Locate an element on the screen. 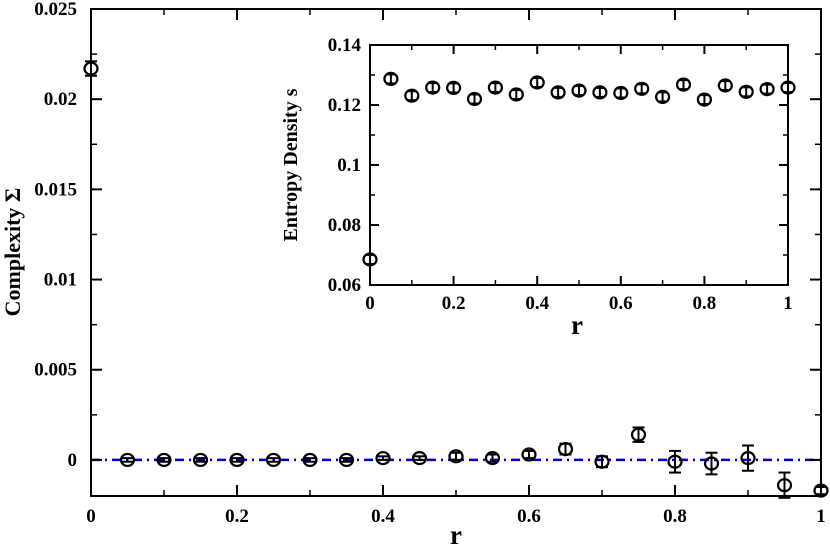  x-tick-label: 0.4 is located at coordinates (537, 303).